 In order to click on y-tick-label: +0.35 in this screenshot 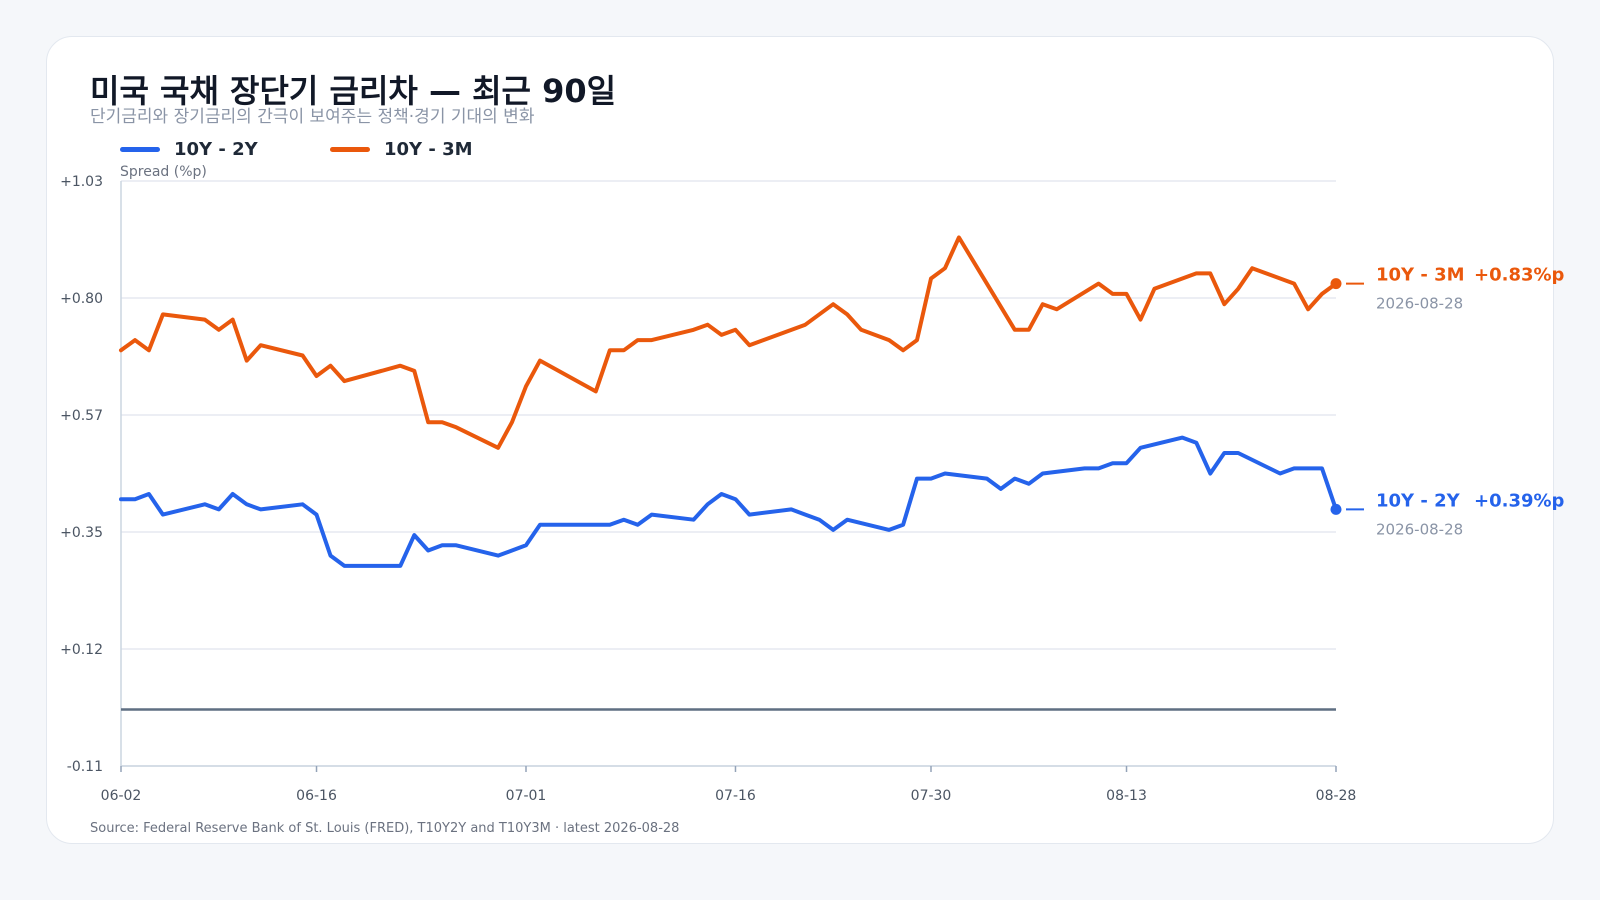, I will do `click(81, 533)`.